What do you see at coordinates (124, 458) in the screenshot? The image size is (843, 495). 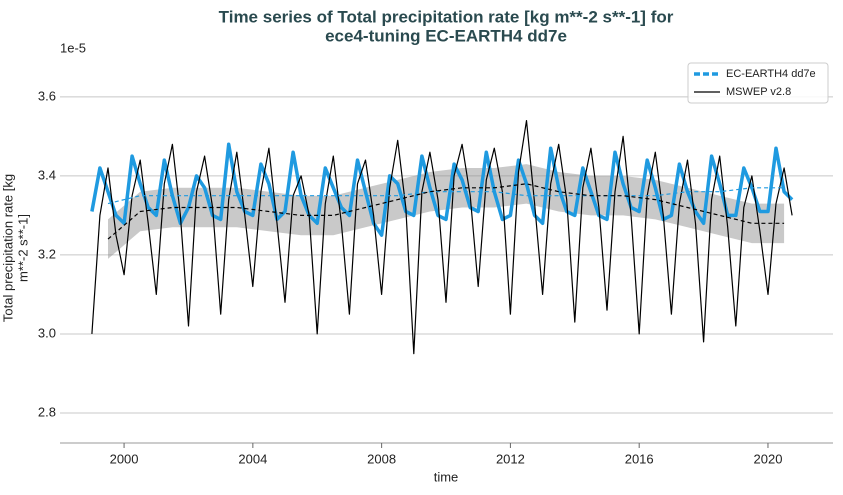 I see `x-tick-label: 2000` at bounding box center [124, 458].